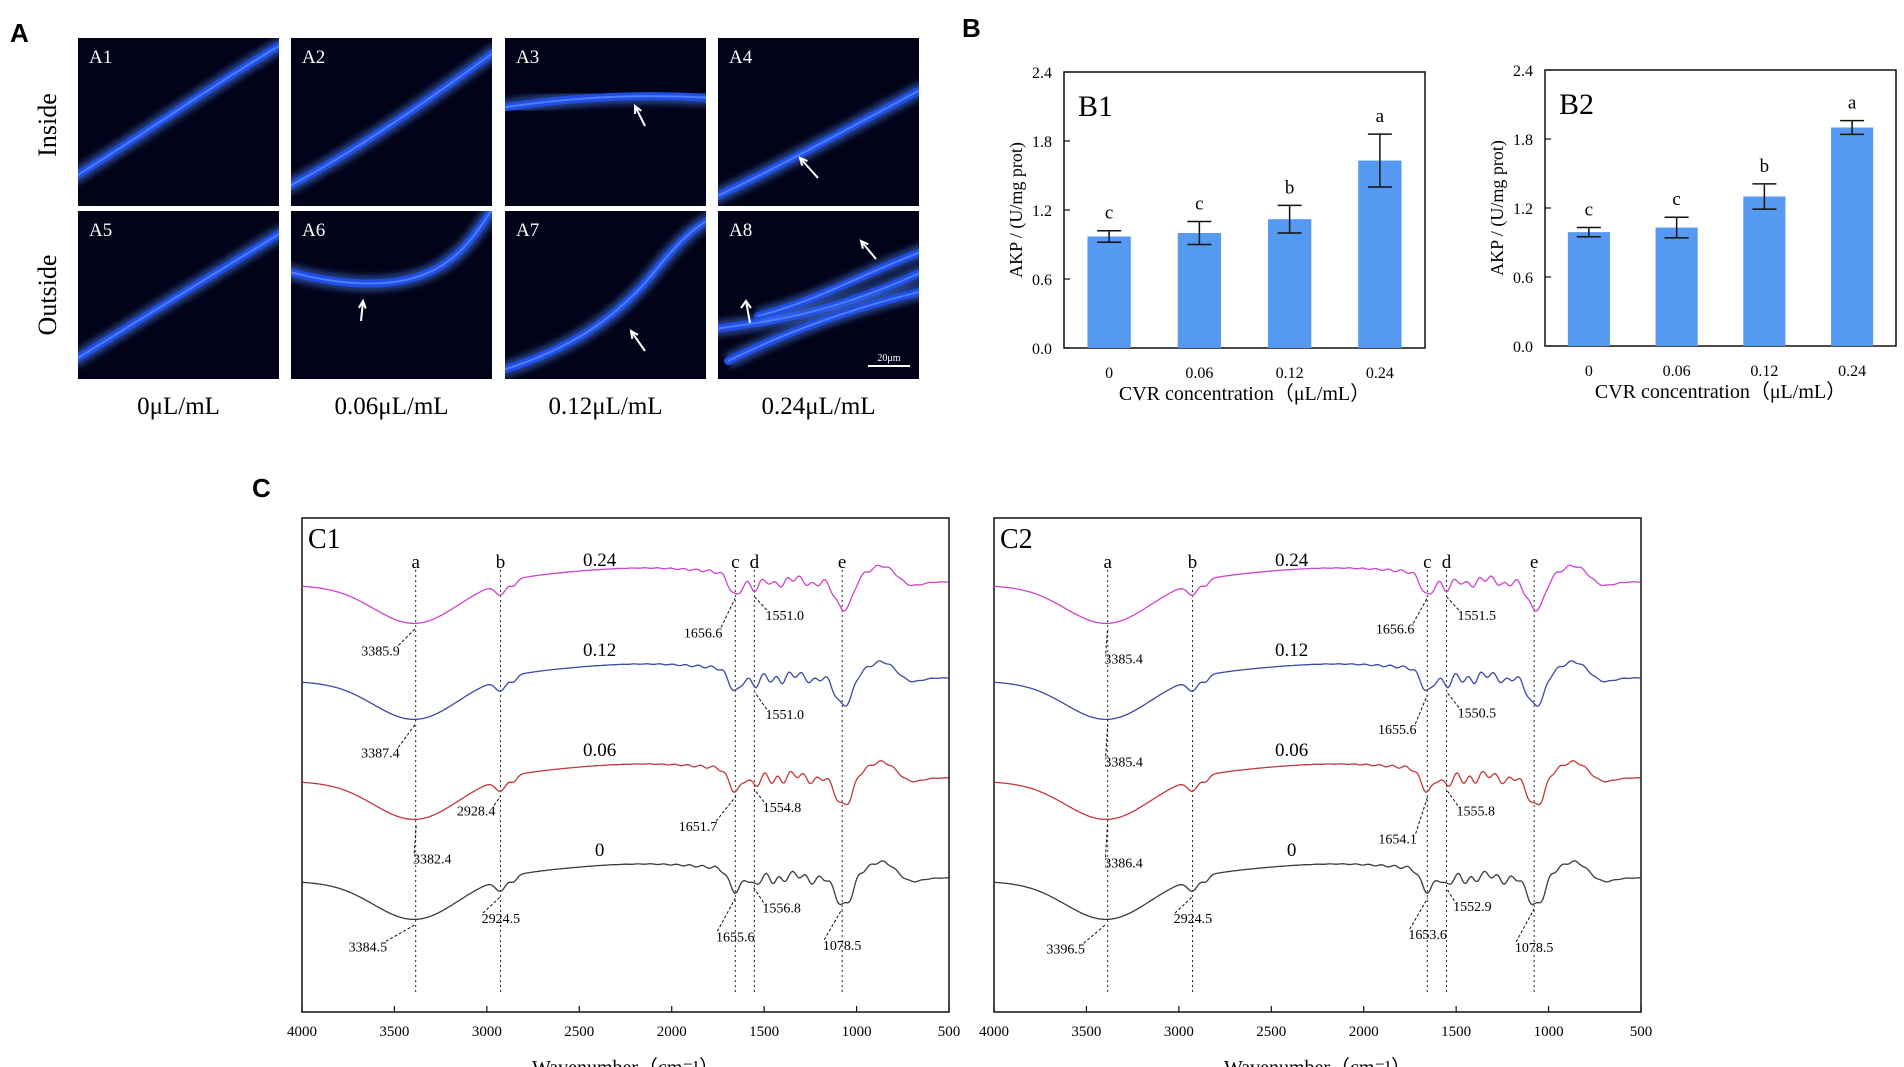 This screenshot has height=1067, width=1904. I want to click on tile-label: A5, so click(100, 230).